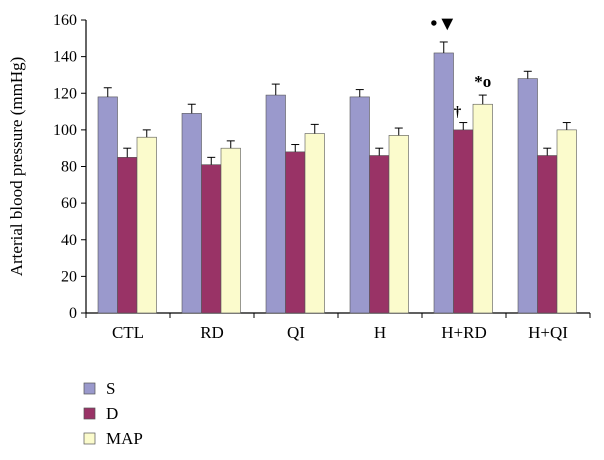 The image size is (604, 460). What do you see at coordinates (482, 81) in the screenshot?
I see `annotation-map-h-rd: *o` at bounding box center [482, 81].